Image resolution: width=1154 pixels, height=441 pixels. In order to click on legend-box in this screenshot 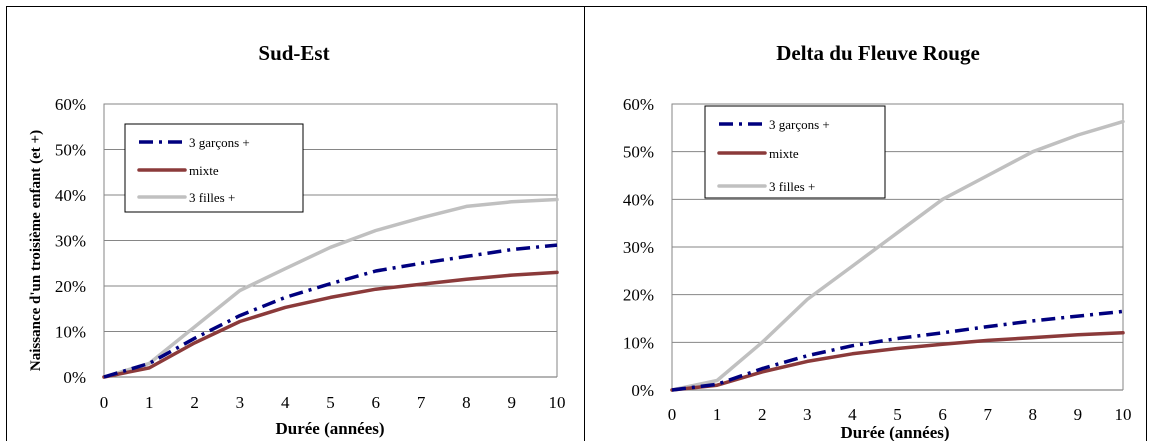, I will do `click(795, 152)`.